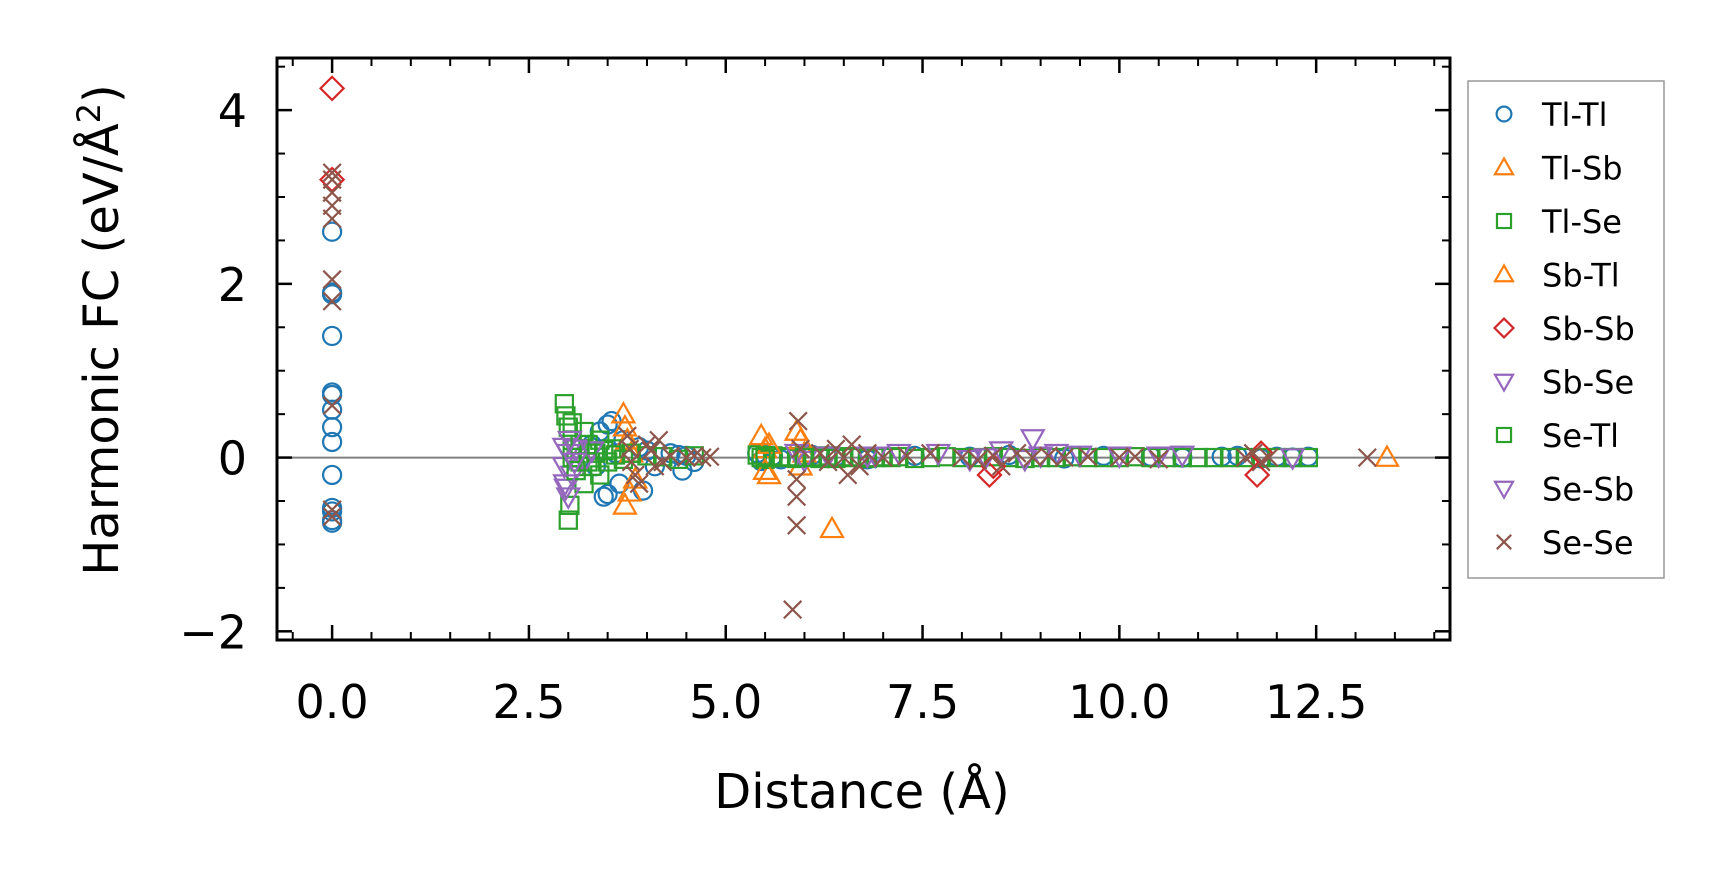  I want to click on legend-item-Sb-Sb: Sb-Sb, so click(1563, 329).